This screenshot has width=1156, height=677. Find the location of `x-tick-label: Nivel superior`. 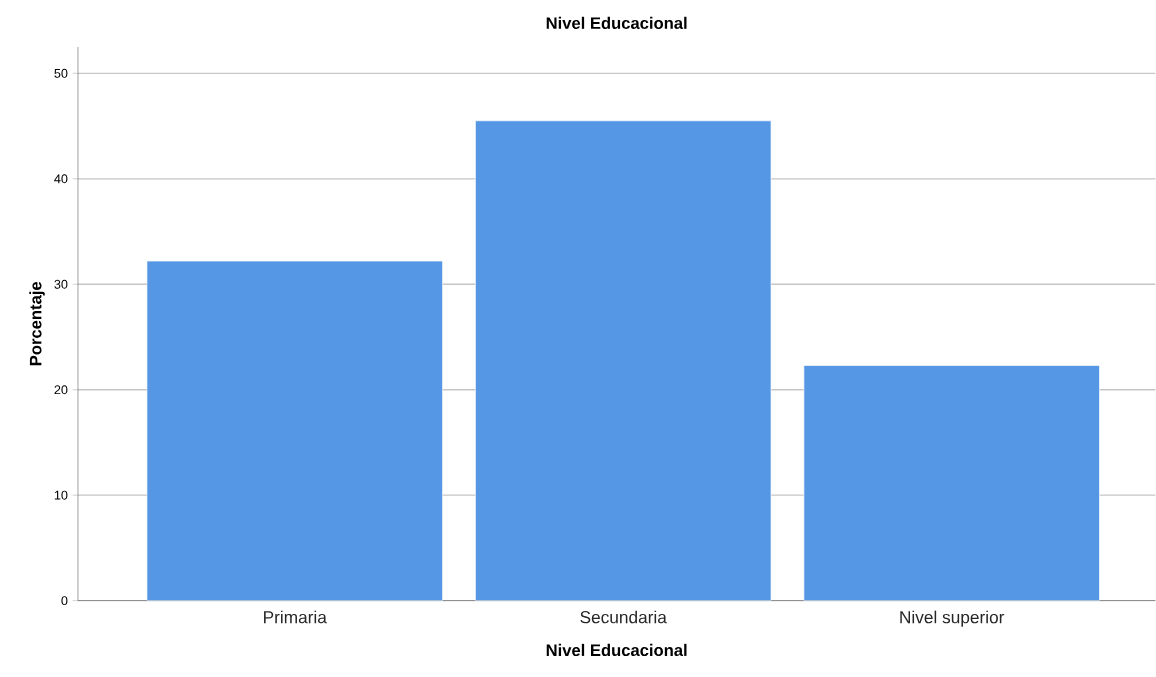

x-tick-label: Nivel superior is located at coordinates (952, 618).